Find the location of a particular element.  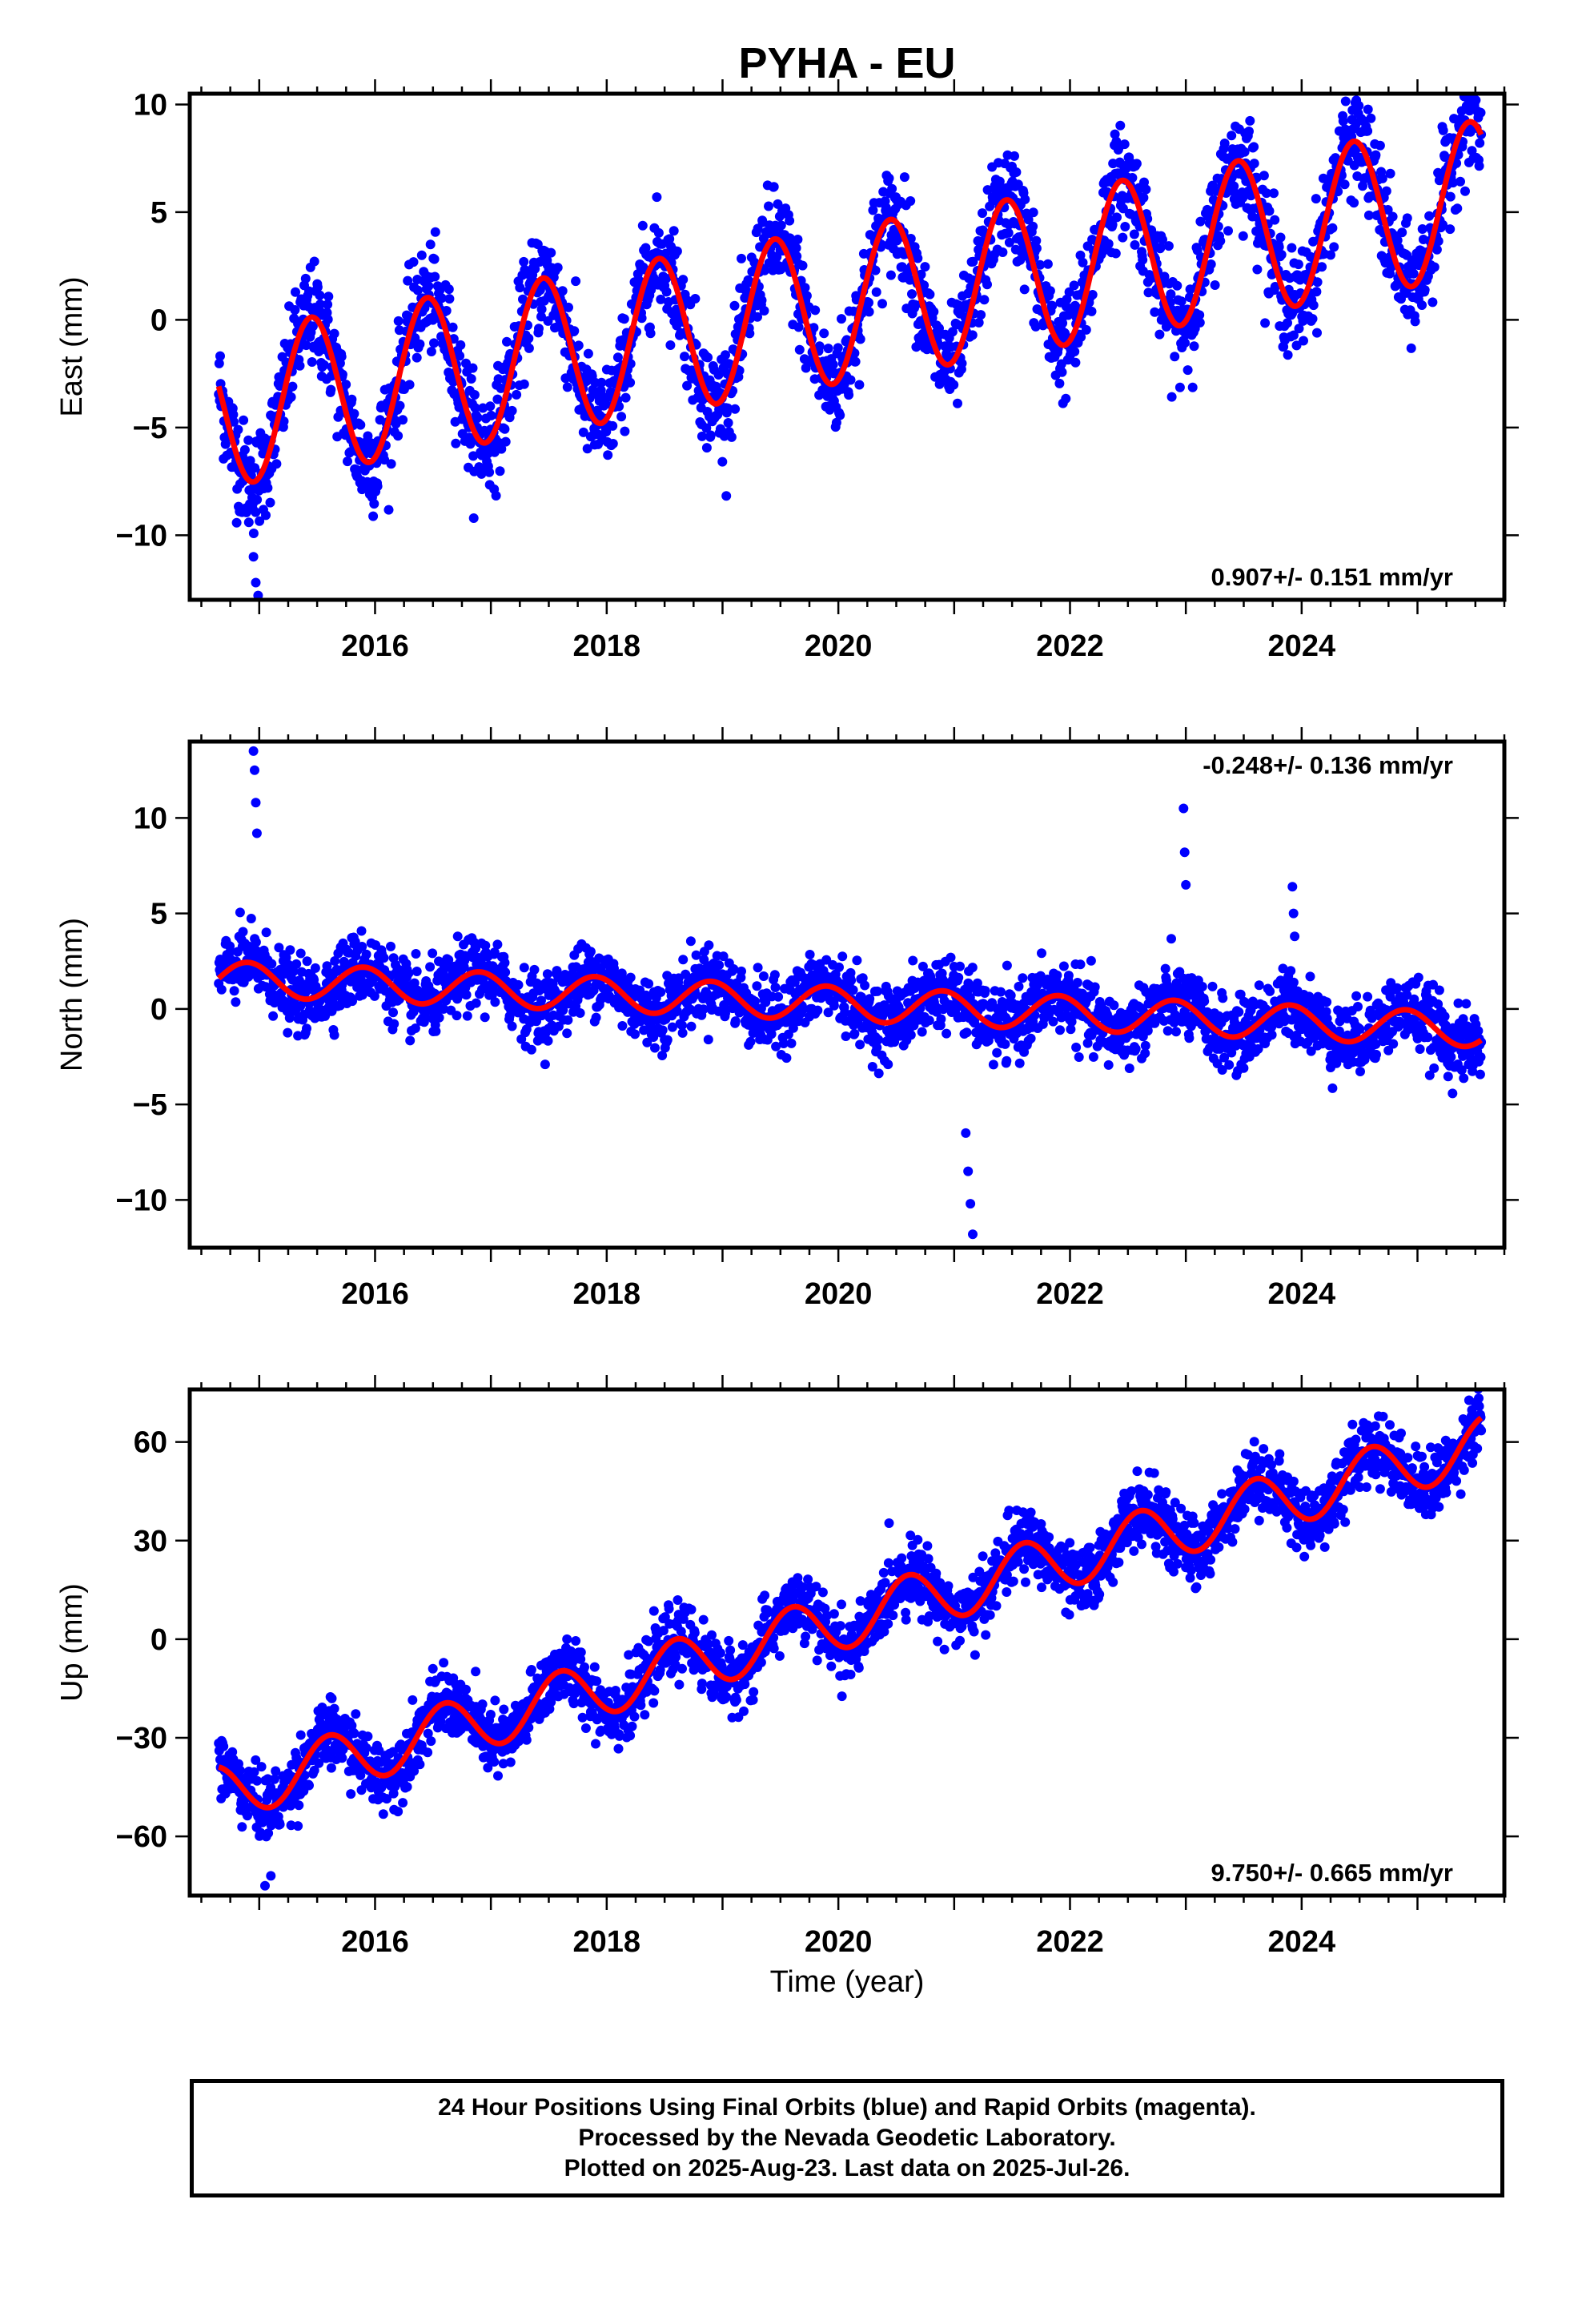

east-fit-line is located at coordinates (849, 302).